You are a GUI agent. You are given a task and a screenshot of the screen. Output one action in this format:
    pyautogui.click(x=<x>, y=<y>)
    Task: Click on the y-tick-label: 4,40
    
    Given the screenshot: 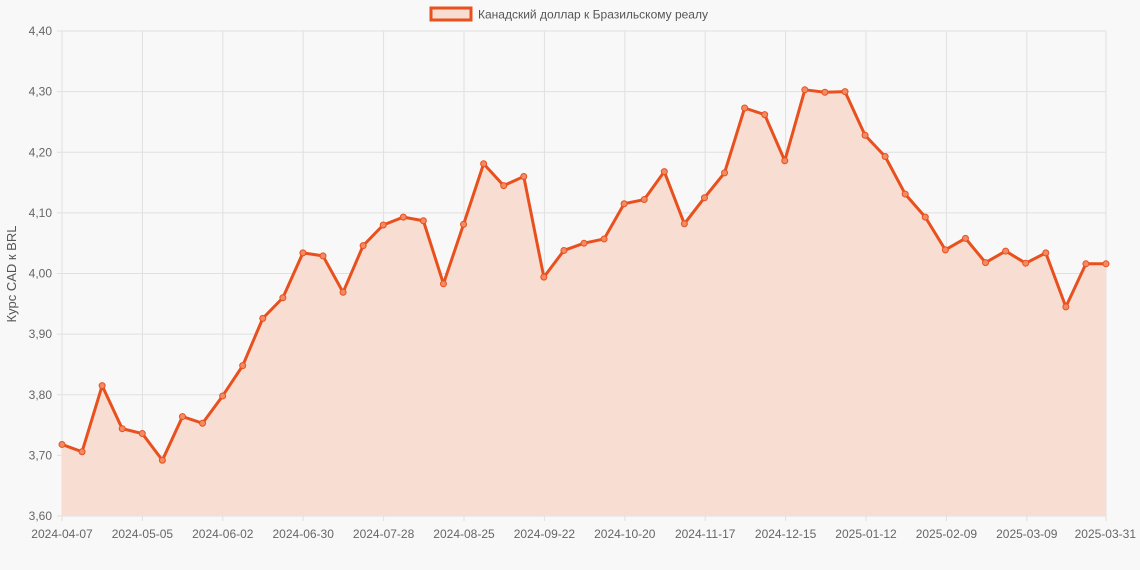 What is the action you would take?
    pyautogui.click(x=41, y=31)
    